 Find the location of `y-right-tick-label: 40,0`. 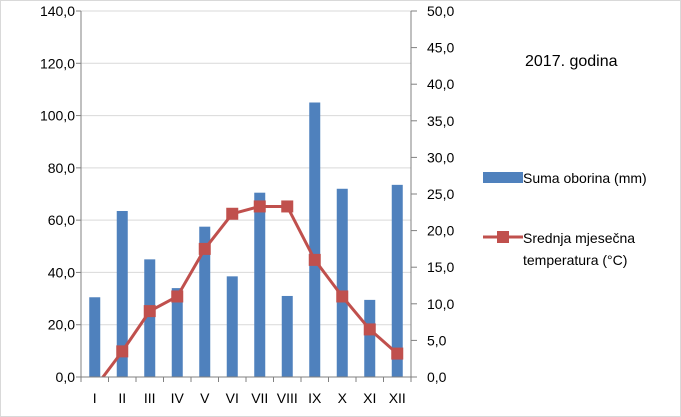

y-right-tick-label: 40,0 is located at coordinates (440, 84).